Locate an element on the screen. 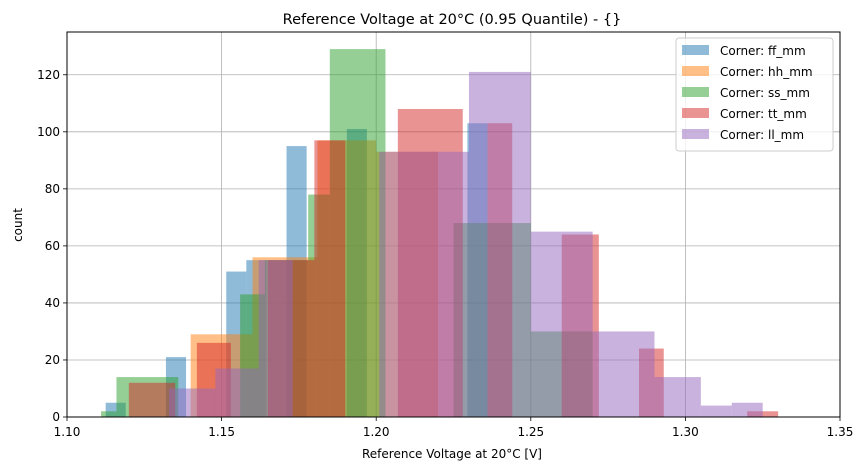  y-tick-label-3: 60 is located at coordinates (52, 246).